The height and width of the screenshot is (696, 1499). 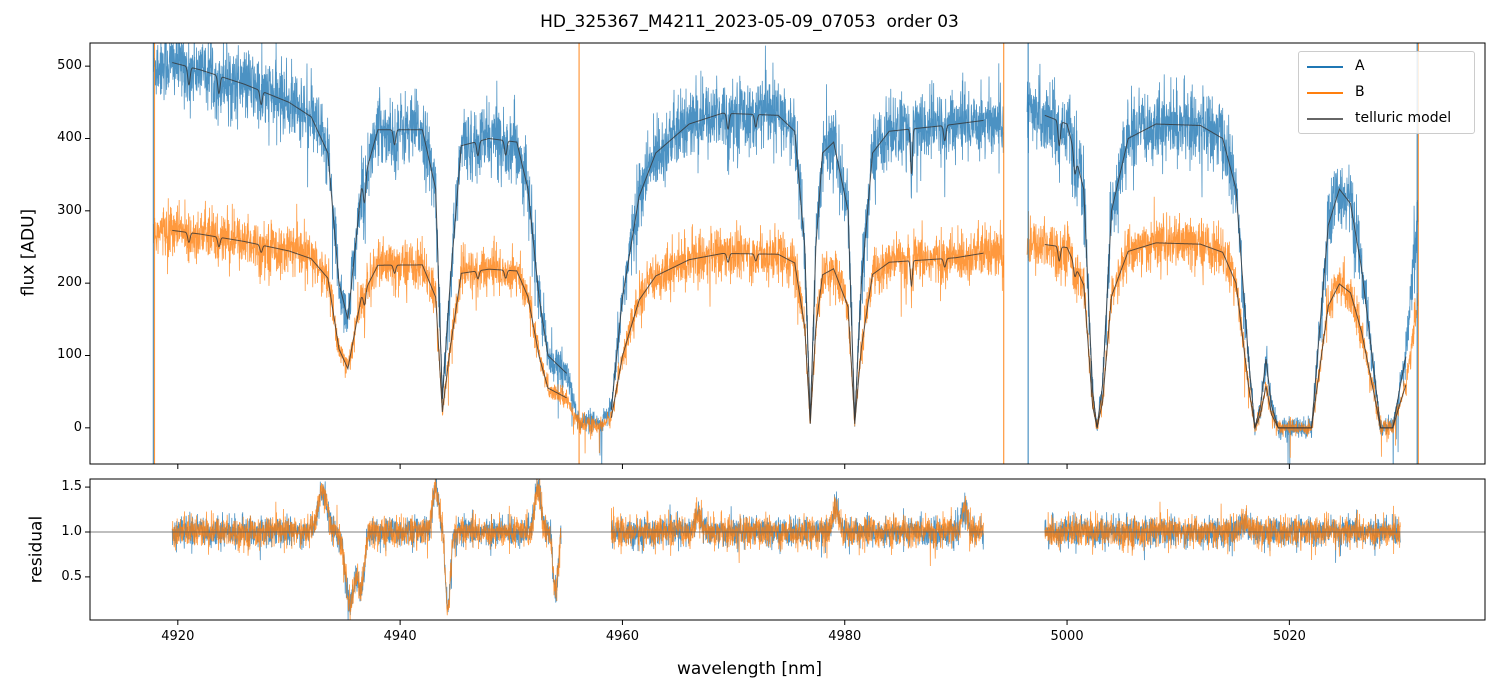 I want to click on top-y-tick-label: 200, so click(x=69, y=283).